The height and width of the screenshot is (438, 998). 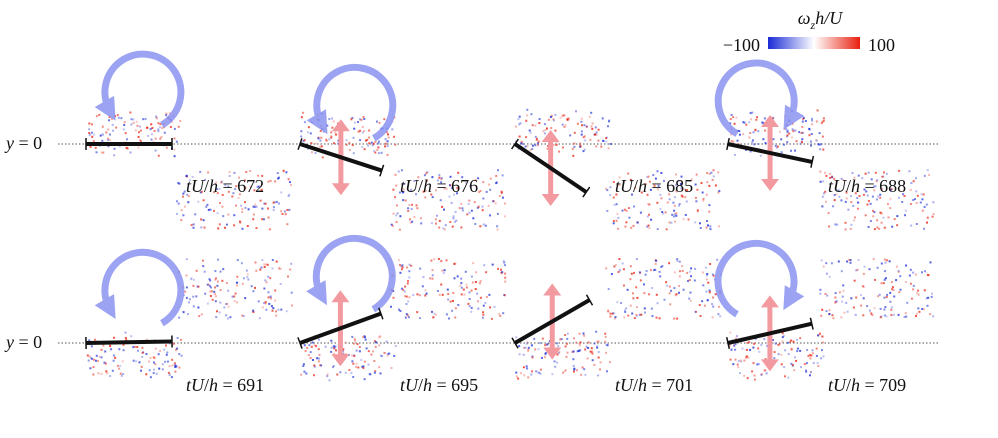 What do you see at coordinates (23, 342) in the screenshot?
I see `row-label-bottom: y = 0` at bounding box center [23, 342].